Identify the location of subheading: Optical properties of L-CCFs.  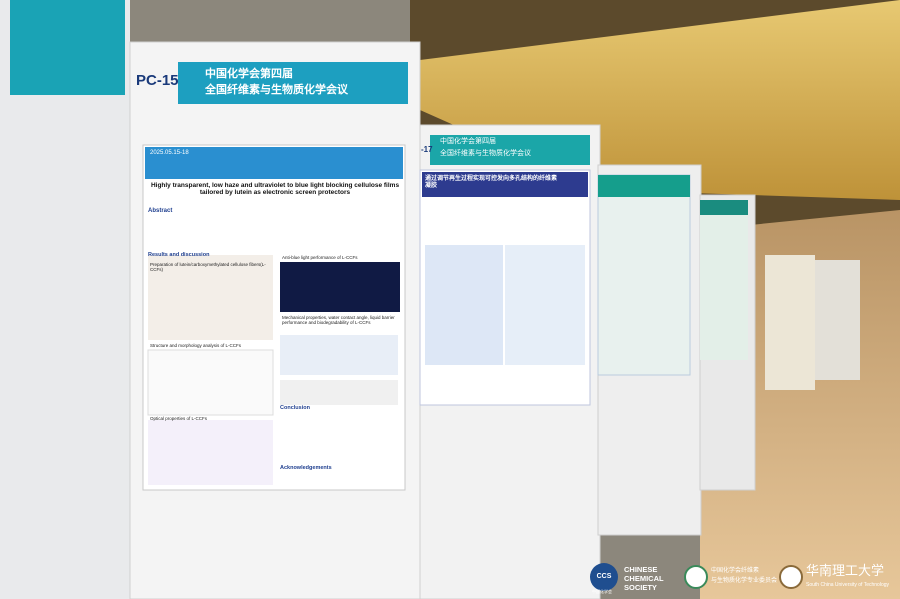
(179, 418).